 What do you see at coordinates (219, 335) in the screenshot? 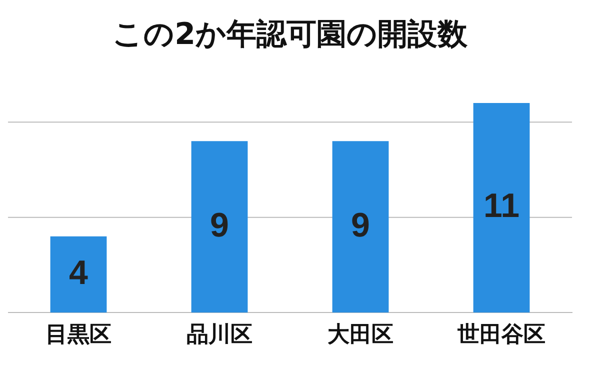
I see `x-tick-label: 品川区` at bounding box center [219, 335].